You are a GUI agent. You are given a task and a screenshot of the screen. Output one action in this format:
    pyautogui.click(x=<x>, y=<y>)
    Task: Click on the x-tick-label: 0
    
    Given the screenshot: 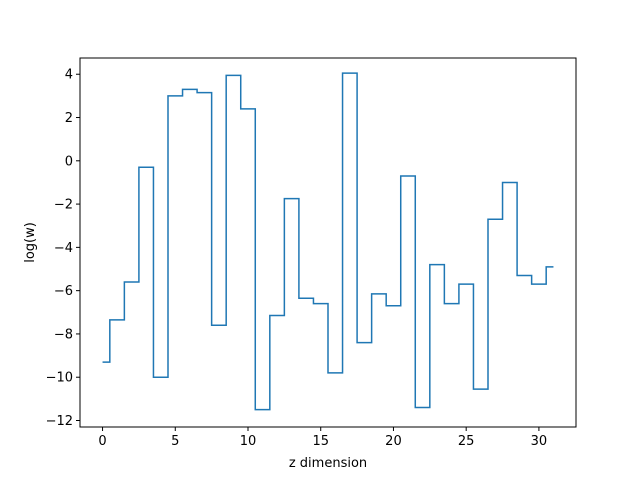 What is the action you would take?
    pyautogui.click(x=102, y=441)
    